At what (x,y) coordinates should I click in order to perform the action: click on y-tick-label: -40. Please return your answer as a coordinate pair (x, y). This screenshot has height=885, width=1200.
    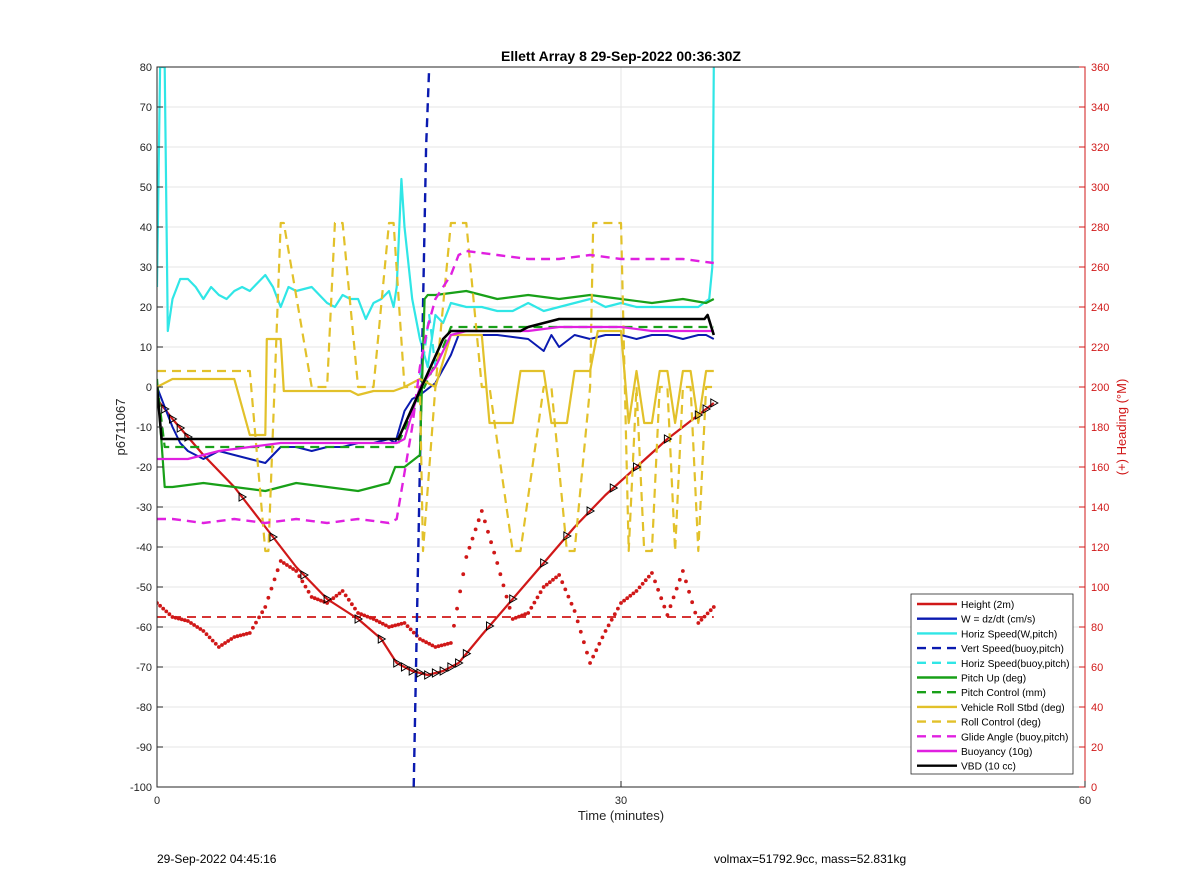
    Looking at the image, I should click on (144, 548).